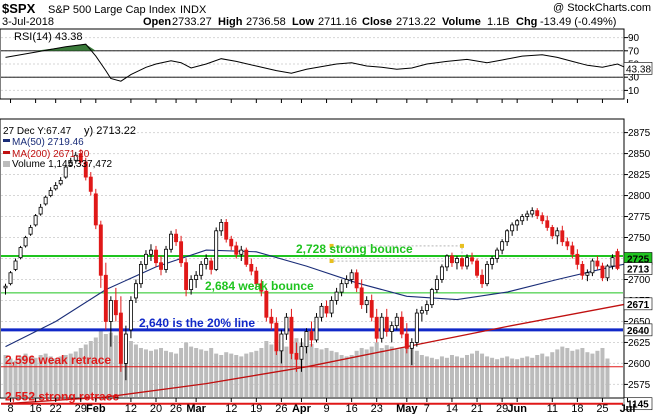 This screenshot has height=414, width=653. I want to click on high-value: 2736.58, so click(266, 22).